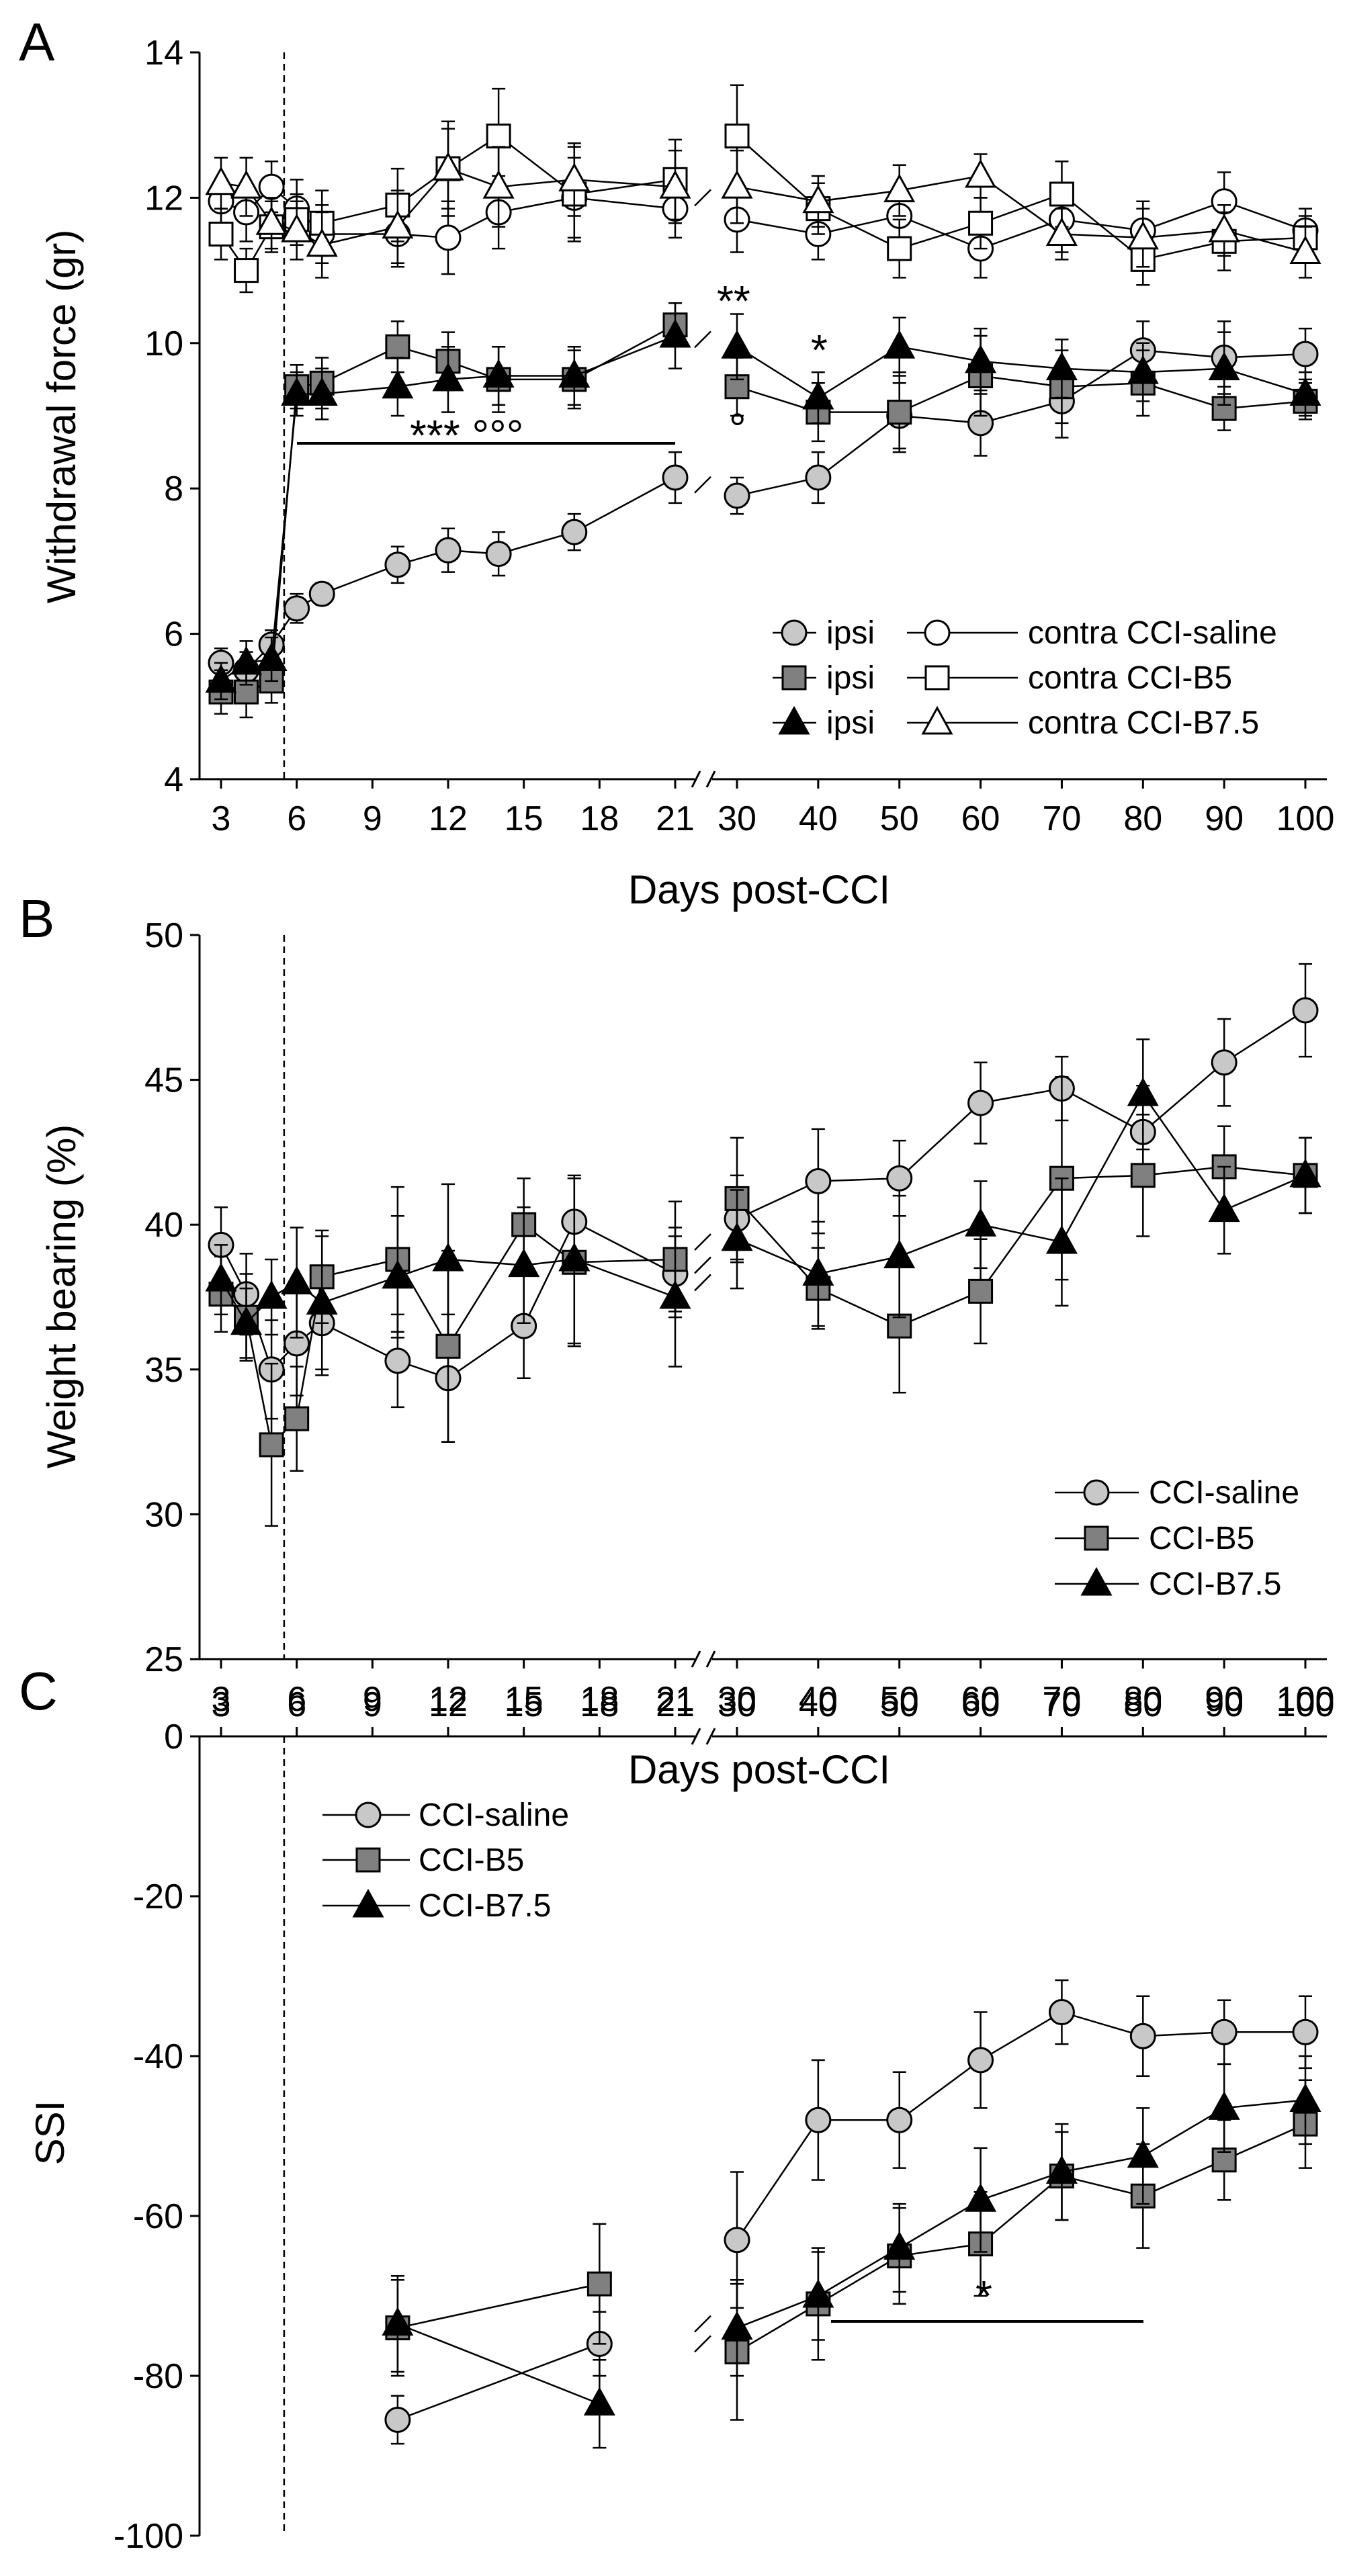  Describe the element at coordinates (163, 199) in the screenshot. I see `panel-a-y-tick-label: 12` at that location.